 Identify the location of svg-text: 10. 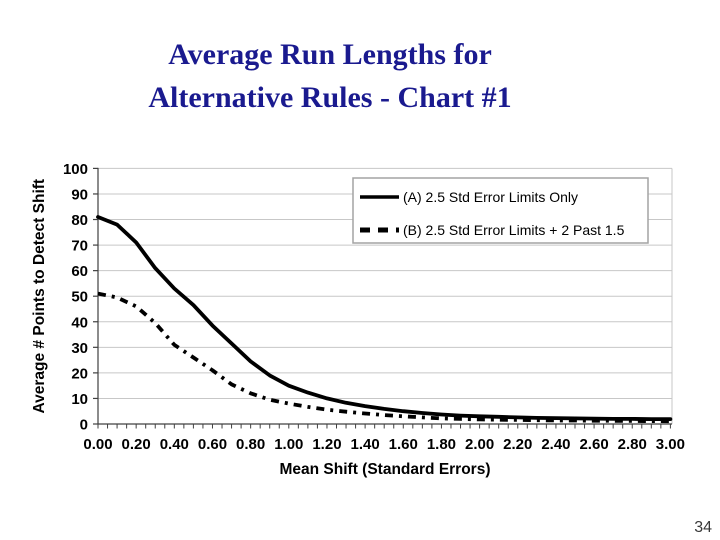
(79, 399).